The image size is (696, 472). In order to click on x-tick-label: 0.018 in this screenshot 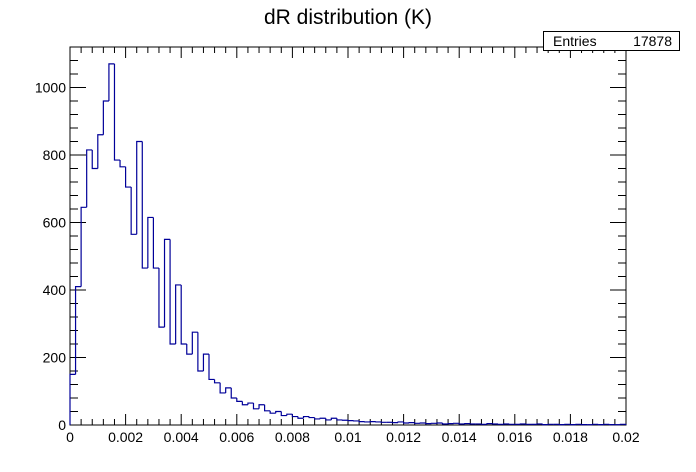, I will do `click(570, 437)`.